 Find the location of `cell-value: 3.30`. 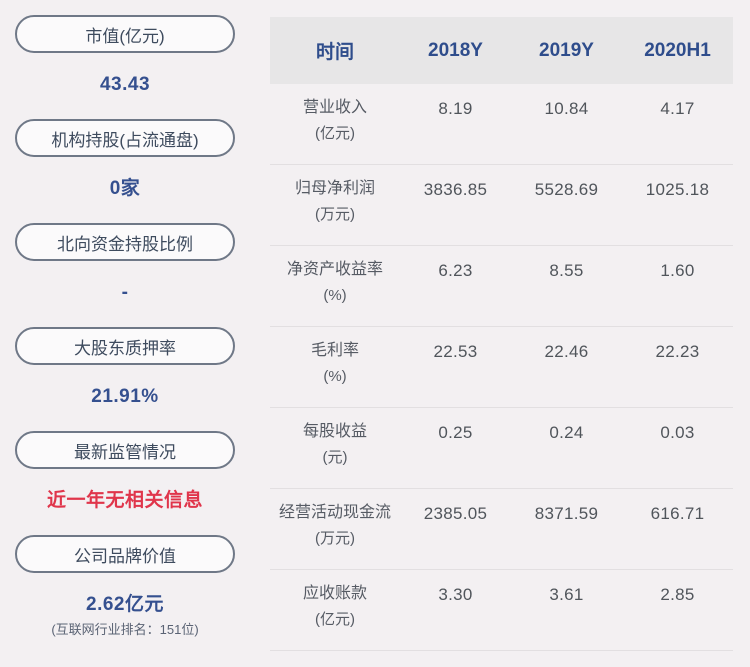

cell-value: 3.30 is located at coordinates (455, 594).